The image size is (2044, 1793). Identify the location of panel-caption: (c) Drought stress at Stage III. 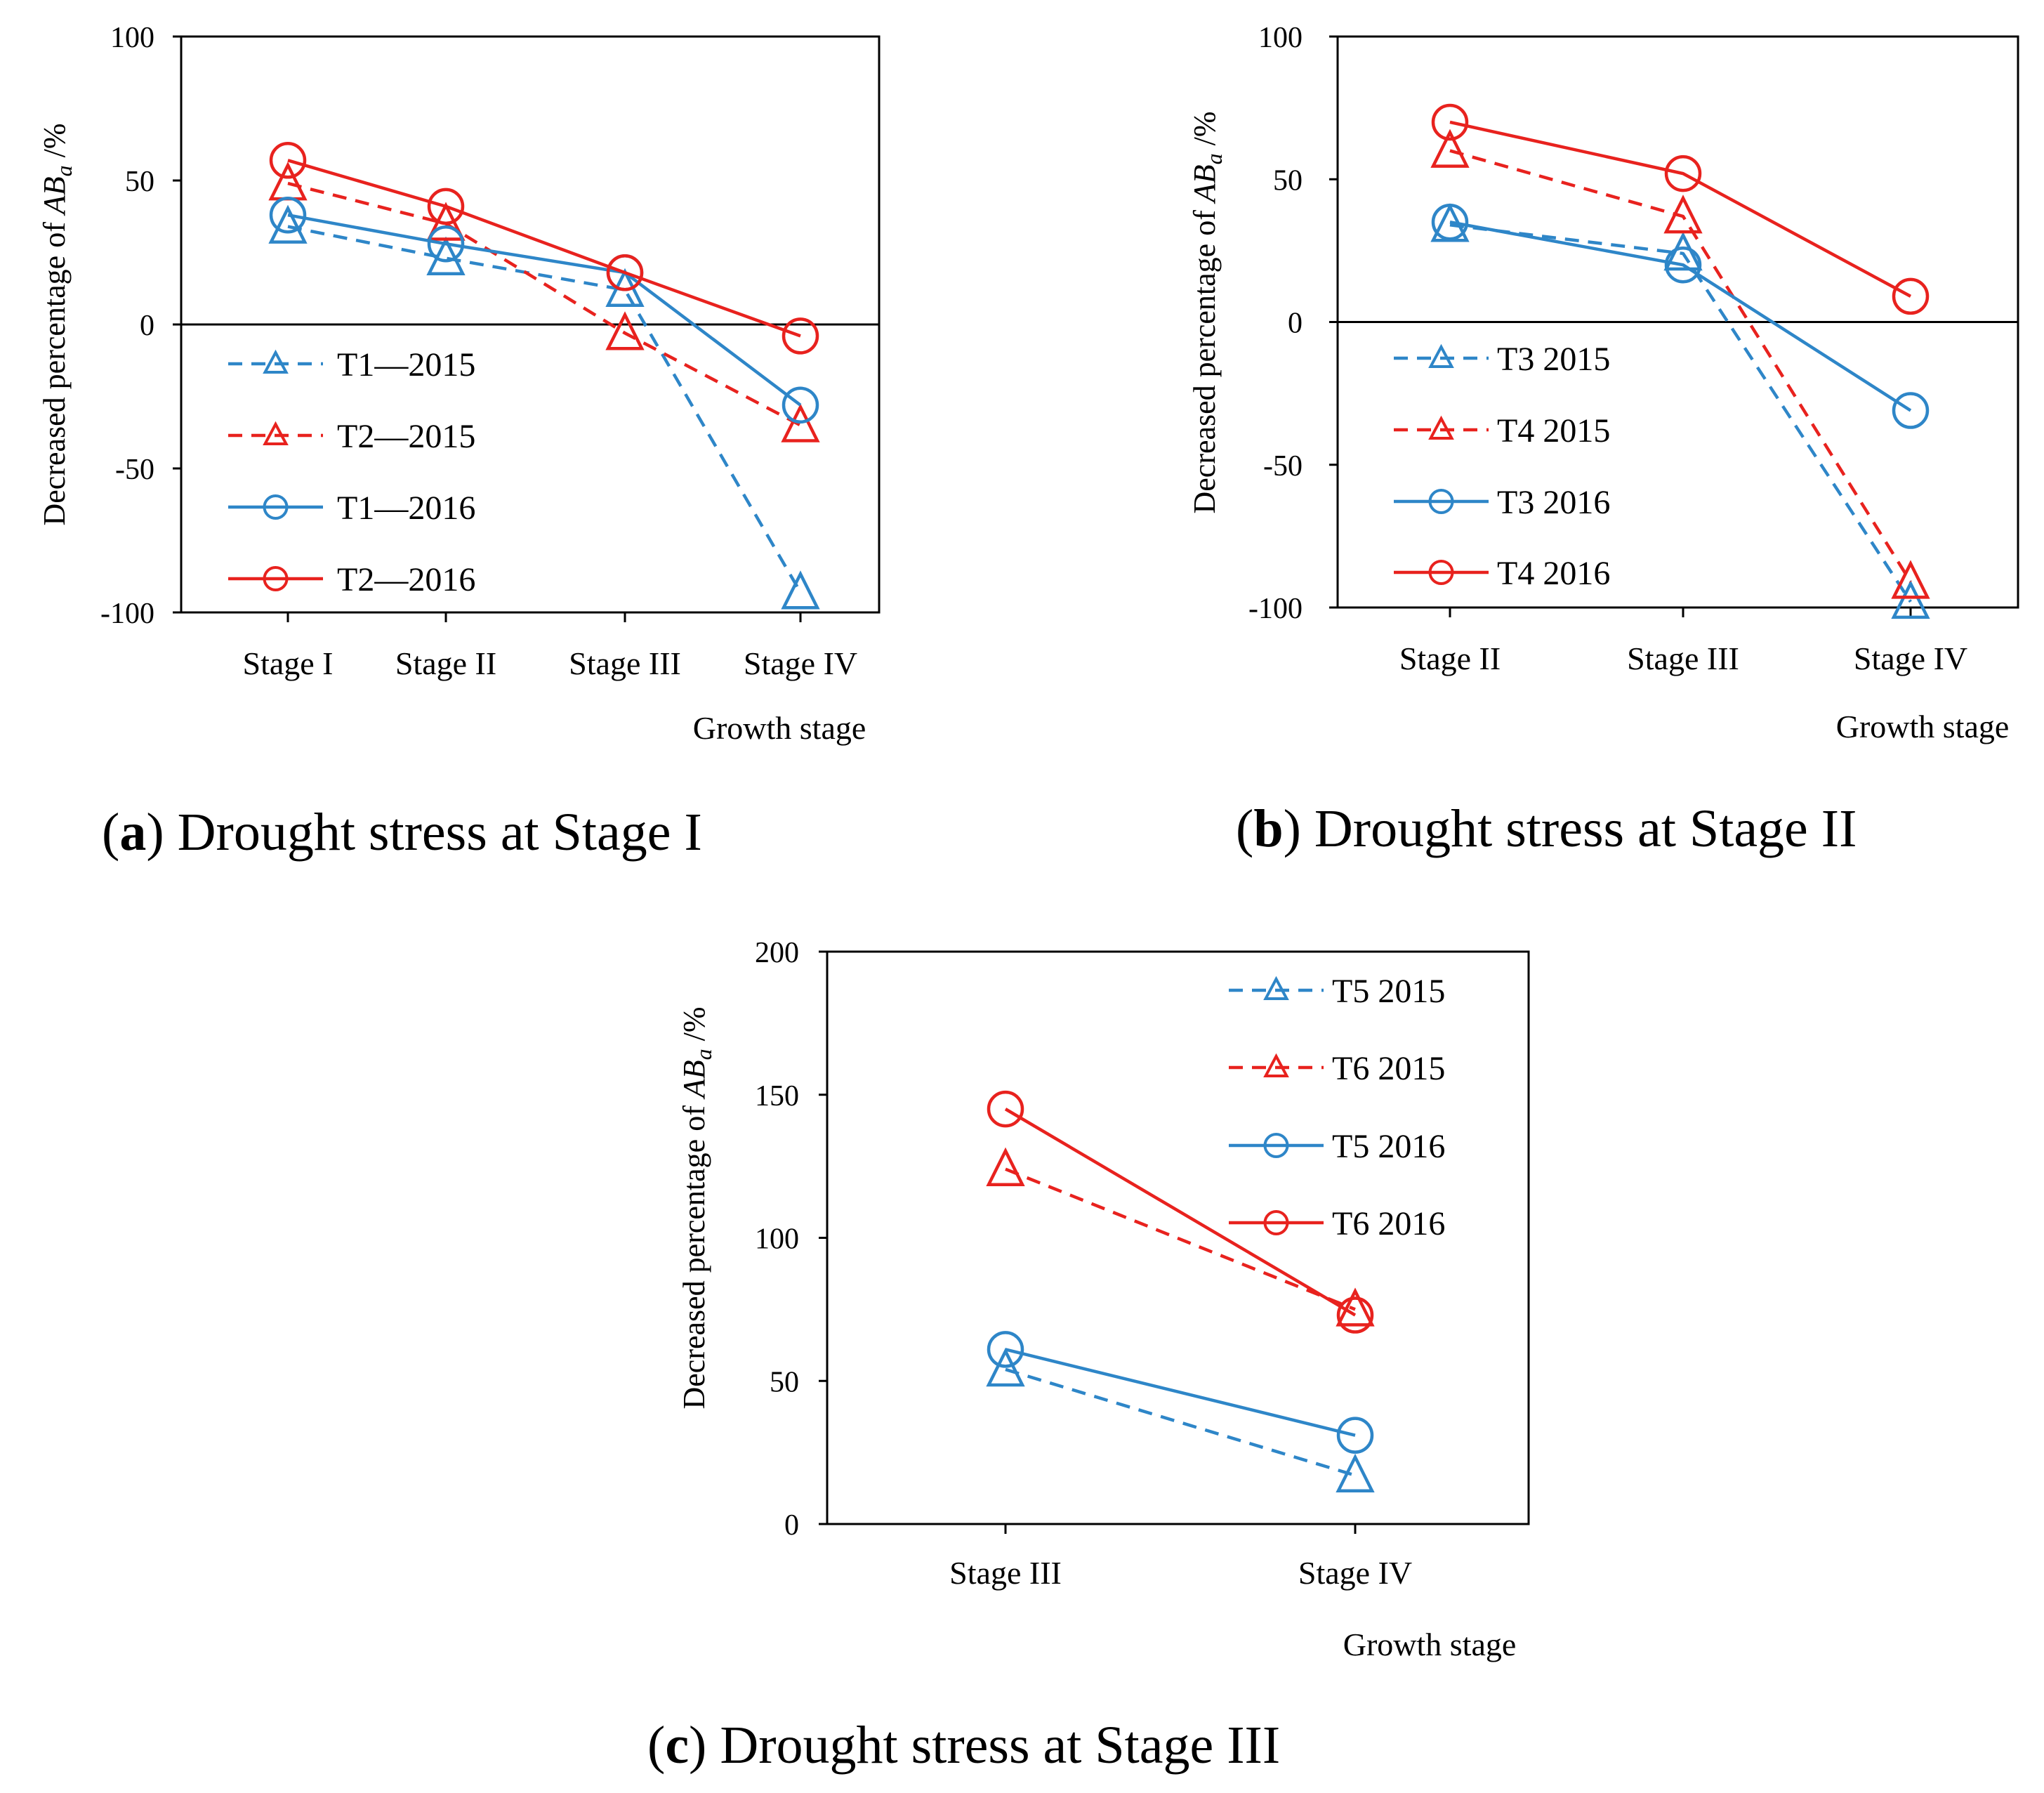
(964, 1745).